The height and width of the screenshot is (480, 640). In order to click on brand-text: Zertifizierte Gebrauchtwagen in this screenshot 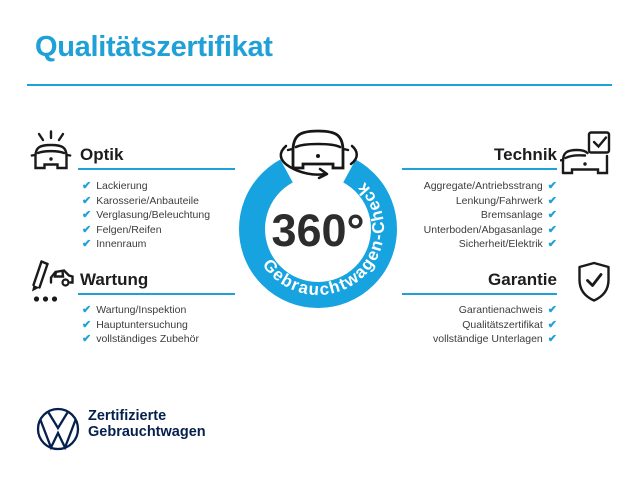, I will do `click(147, 424)`.